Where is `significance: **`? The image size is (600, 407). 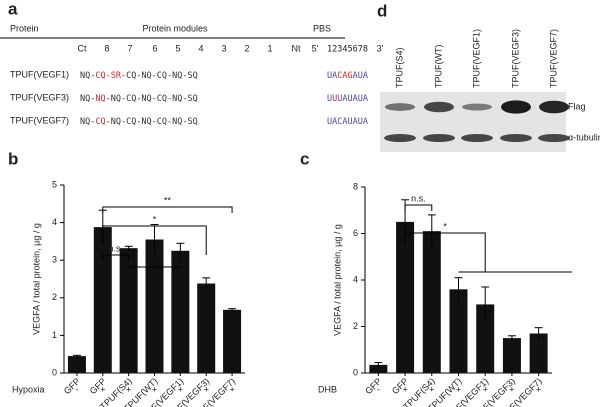 significance: ** is located at coordinates (168, 200).